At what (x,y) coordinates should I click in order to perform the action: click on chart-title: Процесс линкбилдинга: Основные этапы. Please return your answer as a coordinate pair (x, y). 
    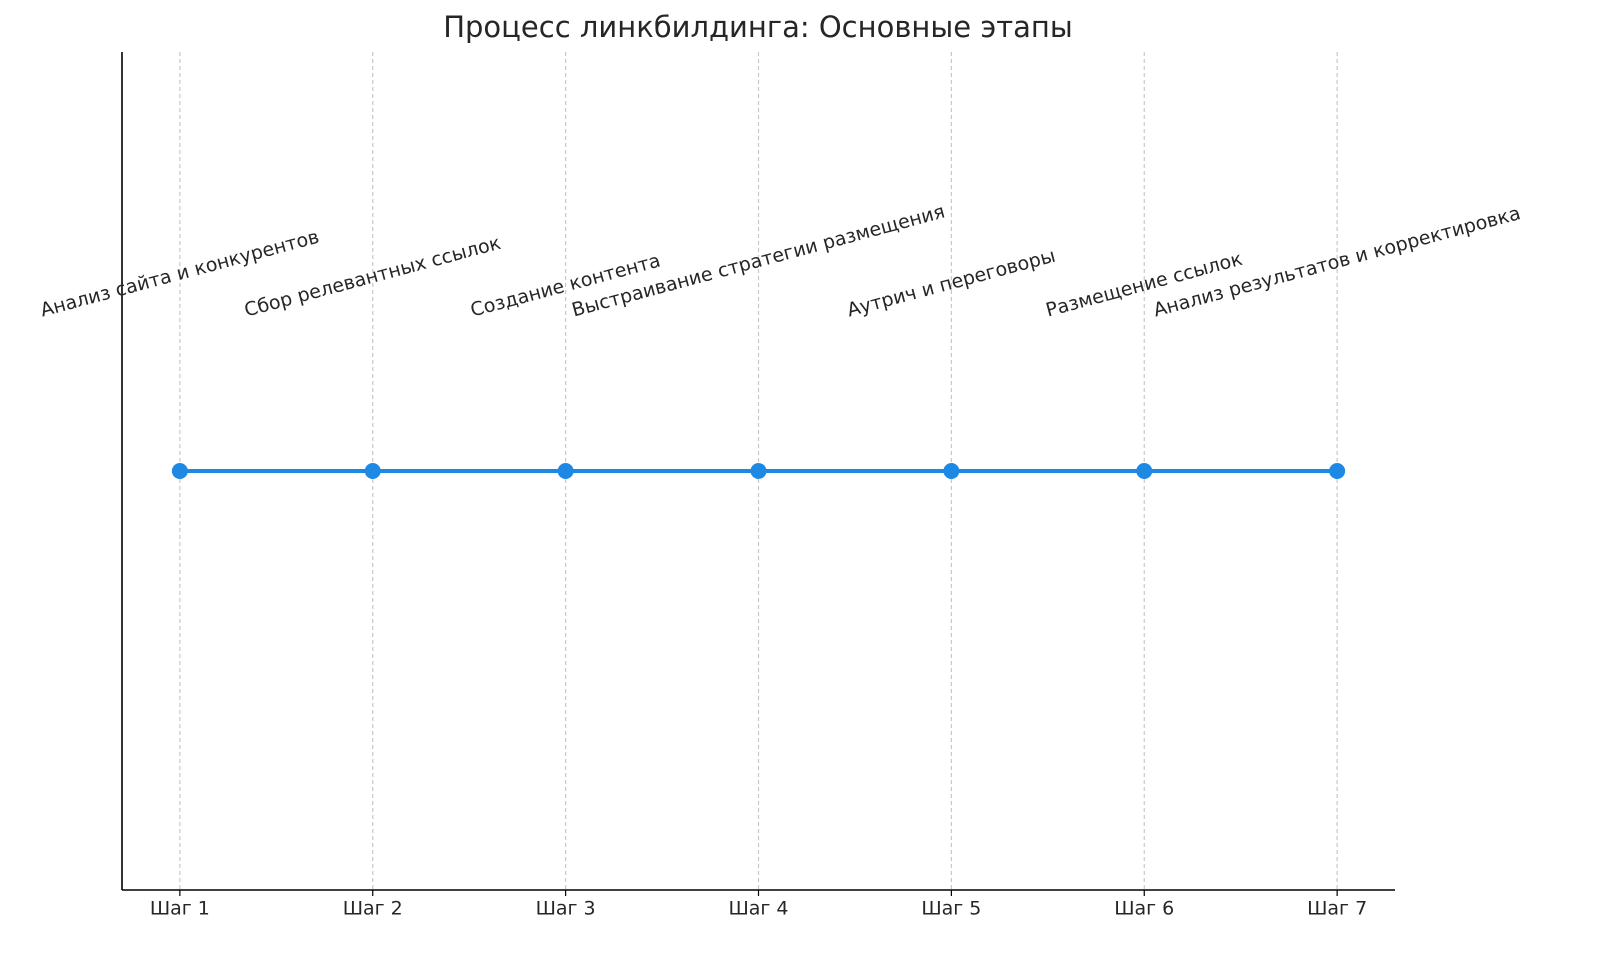
    Looking at the image, I should click on (758, 27).